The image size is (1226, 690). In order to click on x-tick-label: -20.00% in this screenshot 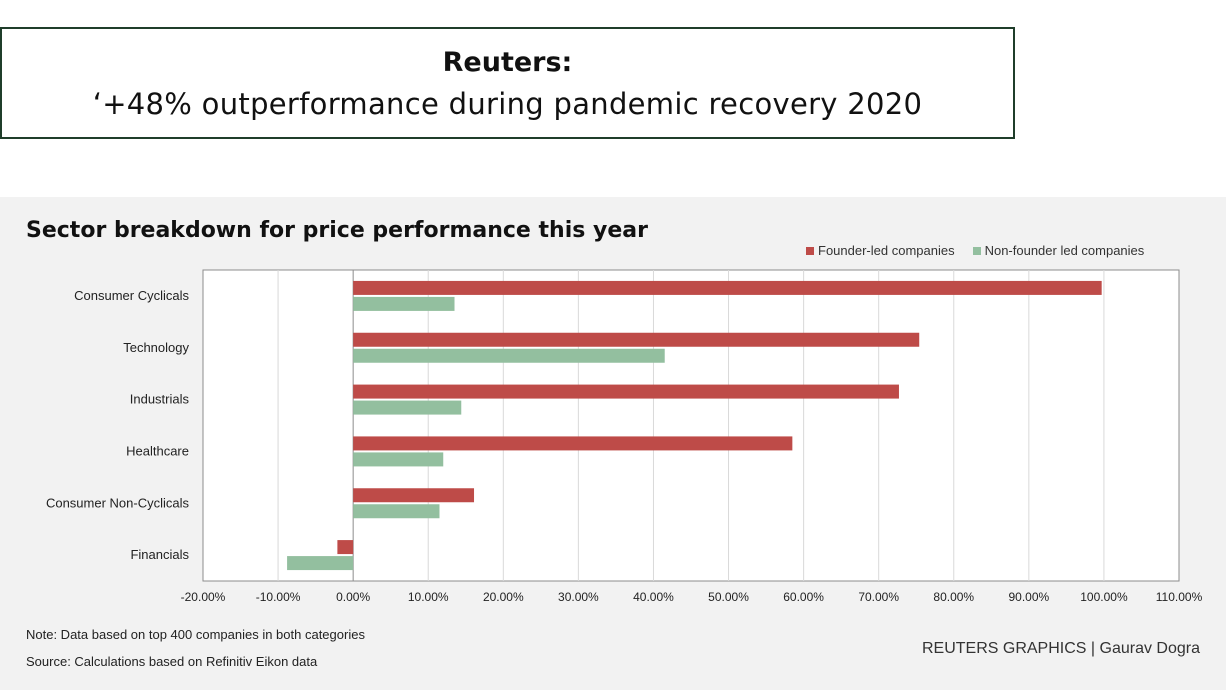, I will do `click(203, 597)`.